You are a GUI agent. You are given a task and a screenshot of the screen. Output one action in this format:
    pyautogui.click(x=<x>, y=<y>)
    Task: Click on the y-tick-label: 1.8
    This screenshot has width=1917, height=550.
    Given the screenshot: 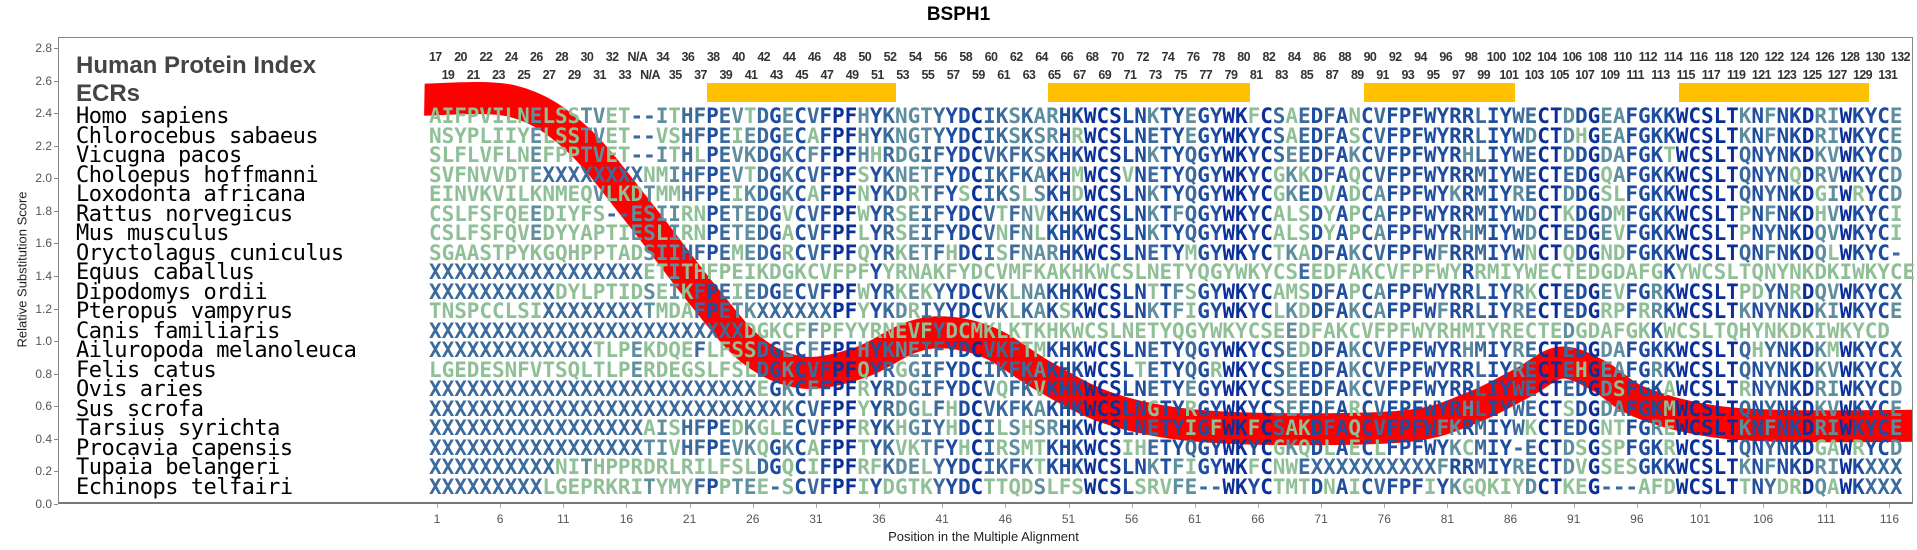 What is the action you would take?
    pyautogui.click(x=43, y=210)
    